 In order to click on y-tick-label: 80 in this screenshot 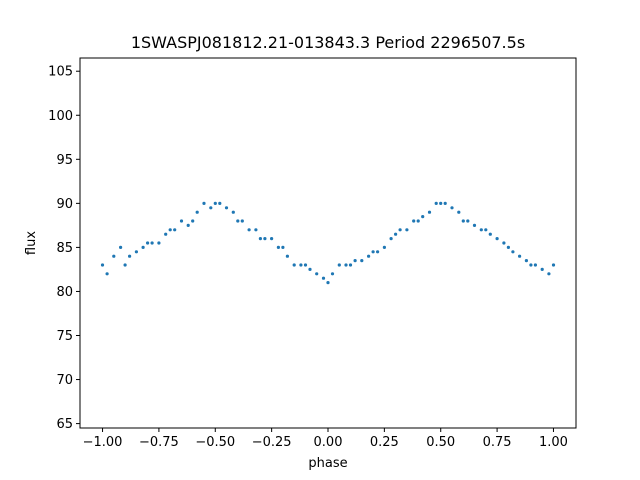, I will do `click(64, 292)`.